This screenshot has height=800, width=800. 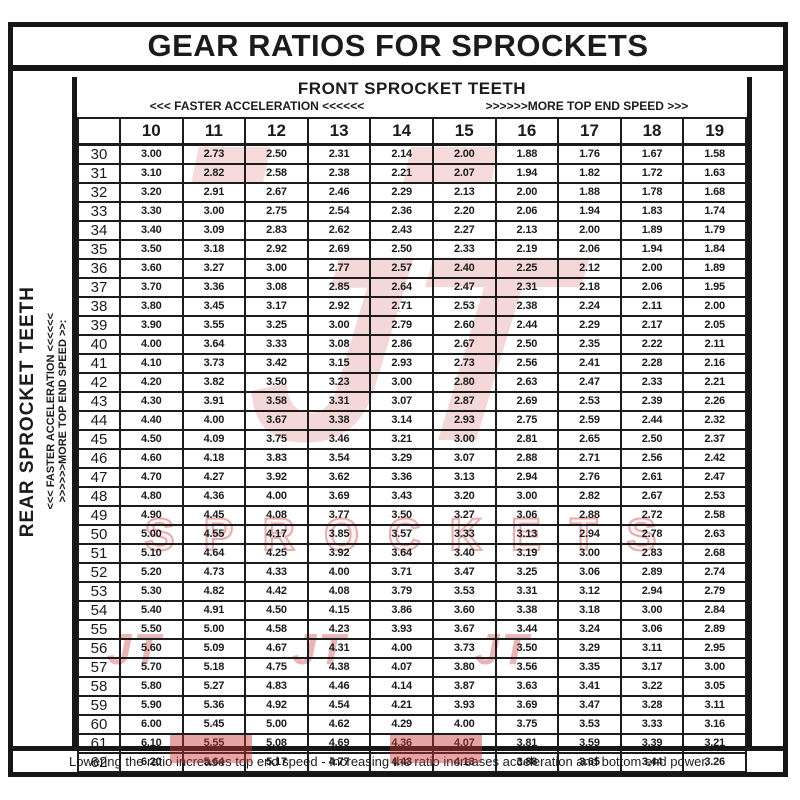 What do you see at coordinates (339, 382) in the screenshot?
I see `ratio-cell: 3.23` at bounding box center [339, 382].